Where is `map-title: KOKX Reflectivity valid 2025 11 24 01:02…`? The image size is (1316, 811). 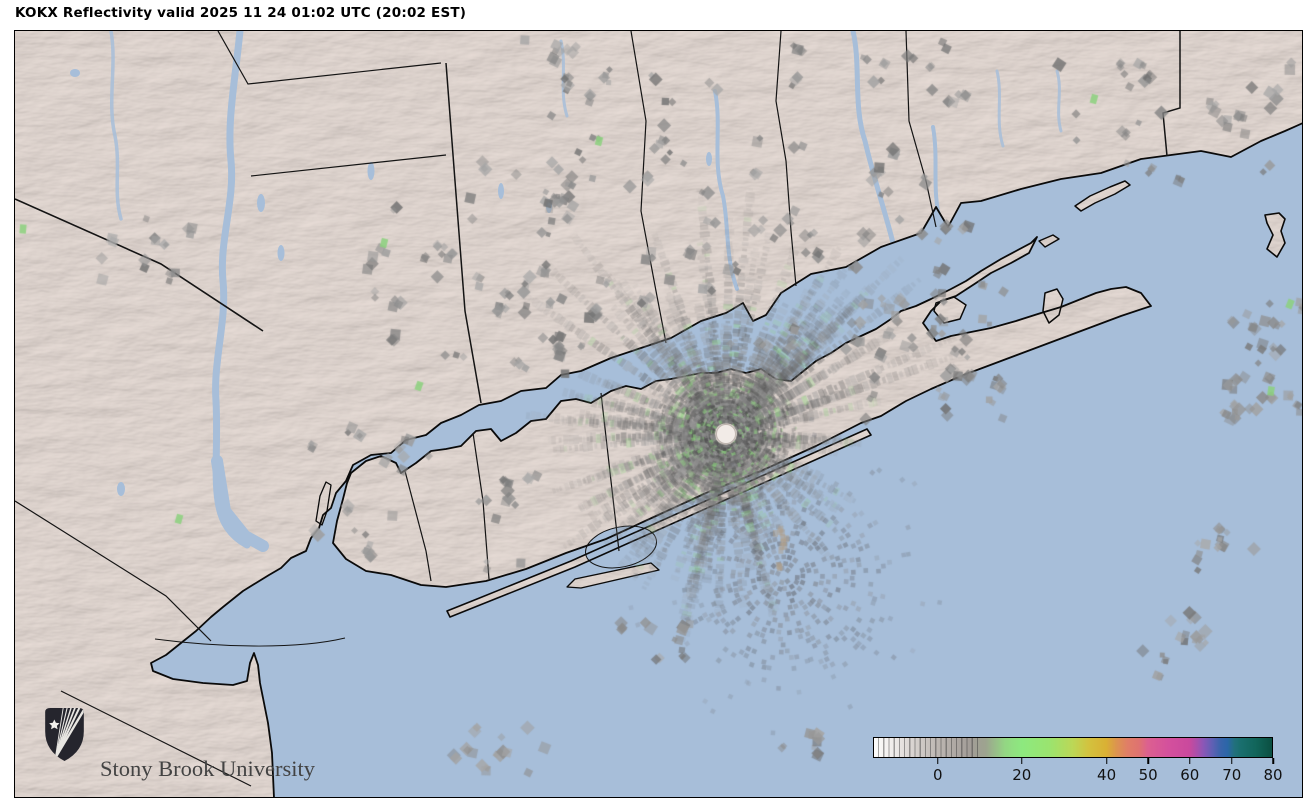
map-title: KOKX Reflectivity valid 2025 11 24 01:02… is located at coordinates (241, 13).